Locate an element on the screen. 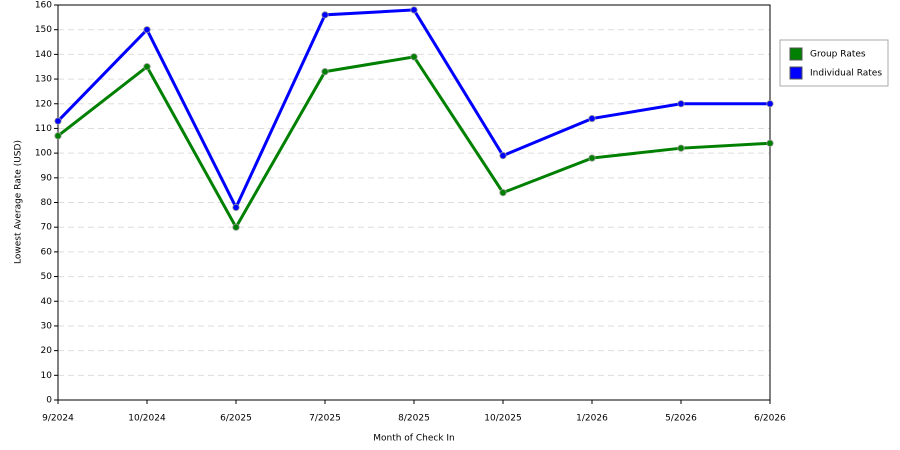 Image resolution: width=900 pixels, height=450 pixels. x-tick-label: 10/2024 is located at coordinates (147, 419).